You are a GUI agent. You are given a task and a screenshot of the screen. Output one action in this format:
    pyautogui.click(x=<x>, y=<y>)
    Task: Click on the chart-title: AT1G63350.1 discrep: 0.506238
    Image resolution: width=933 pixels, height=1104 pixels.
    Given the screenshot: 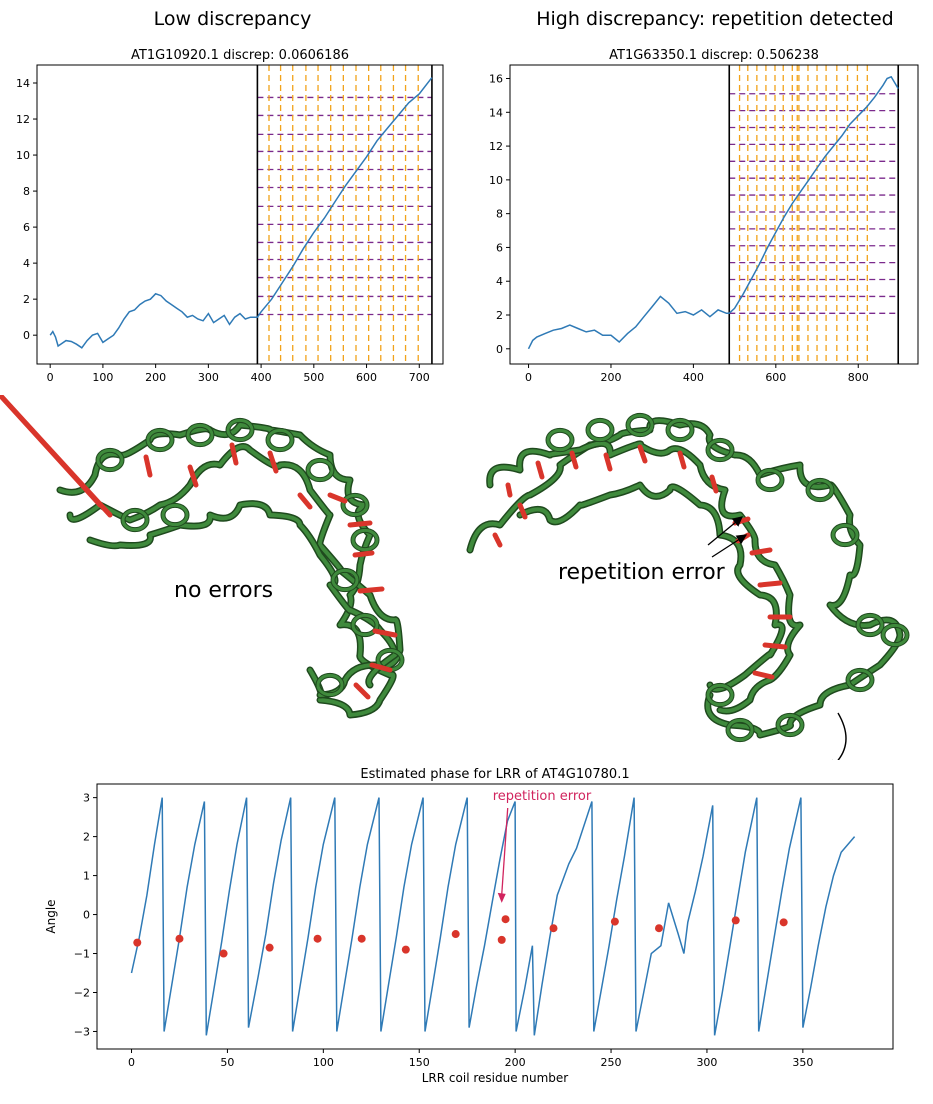 What is the action you would take?
    pyautogui.click(x=714, y=55)
    